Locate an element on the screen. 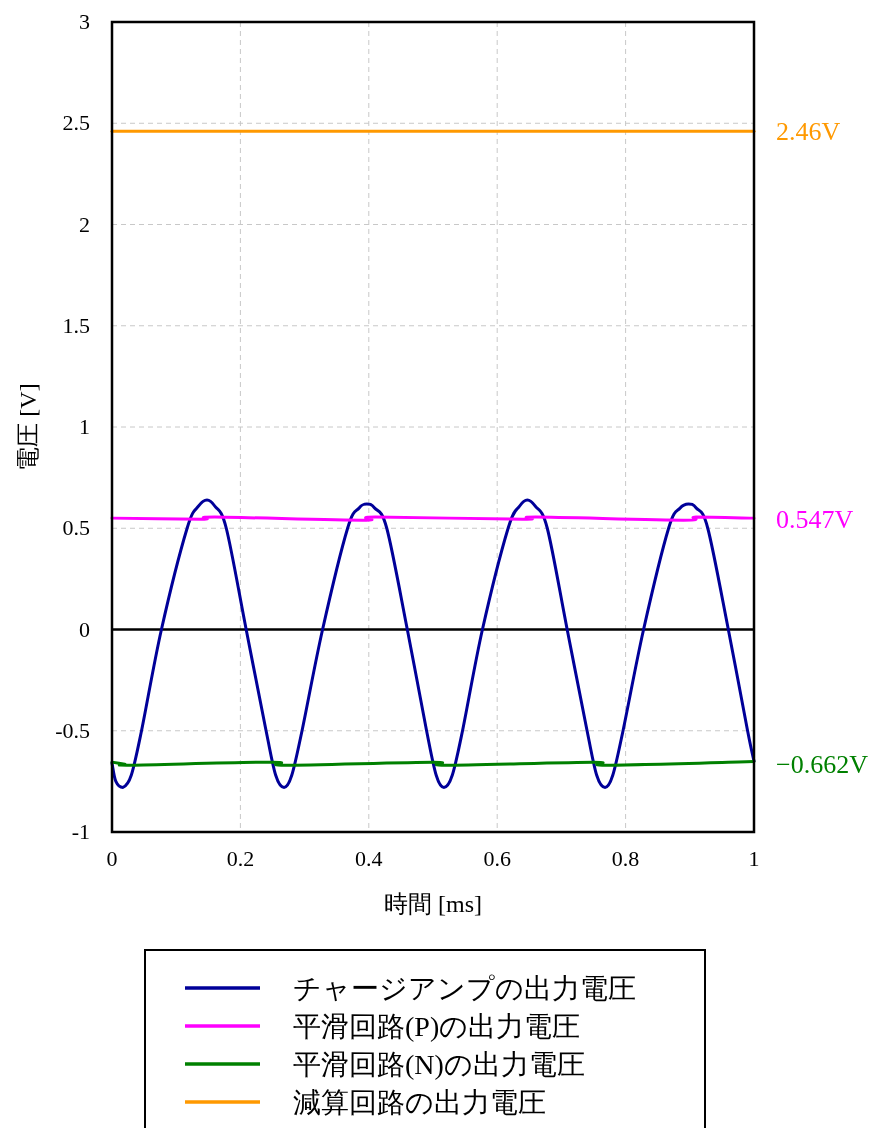 The width and height of the screenshot is (890, 1128). x-tick-label: 0.8 is located at coordinates (625, 858).